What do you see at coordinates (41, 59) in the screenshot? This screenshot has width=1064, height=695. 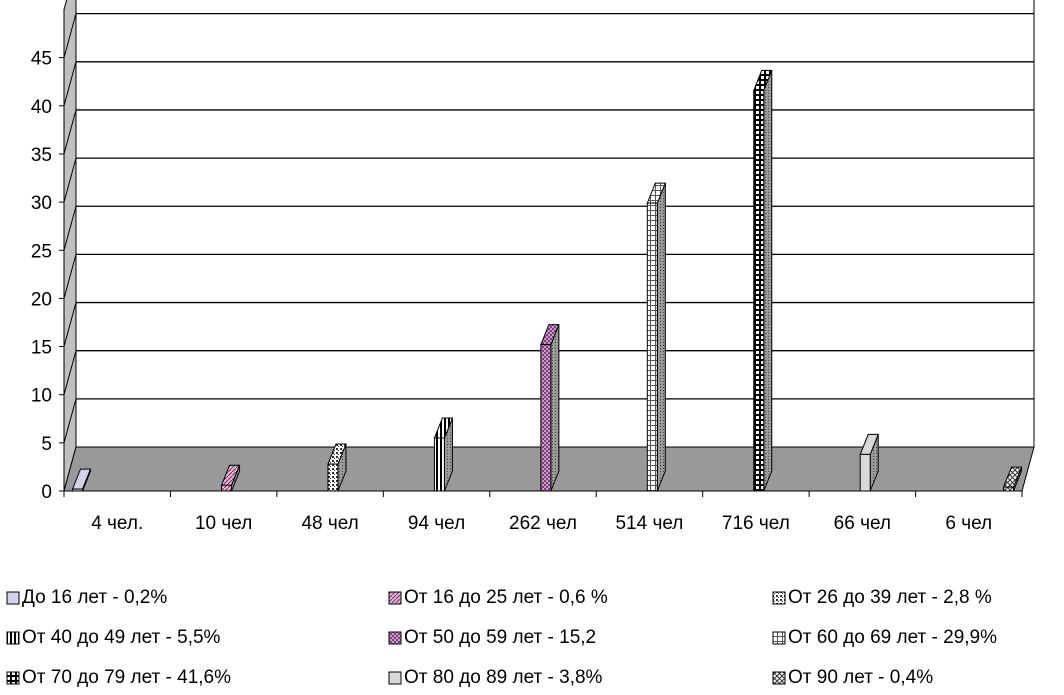 I see `y-tick-label: 45` at bounding box center [41, 59].